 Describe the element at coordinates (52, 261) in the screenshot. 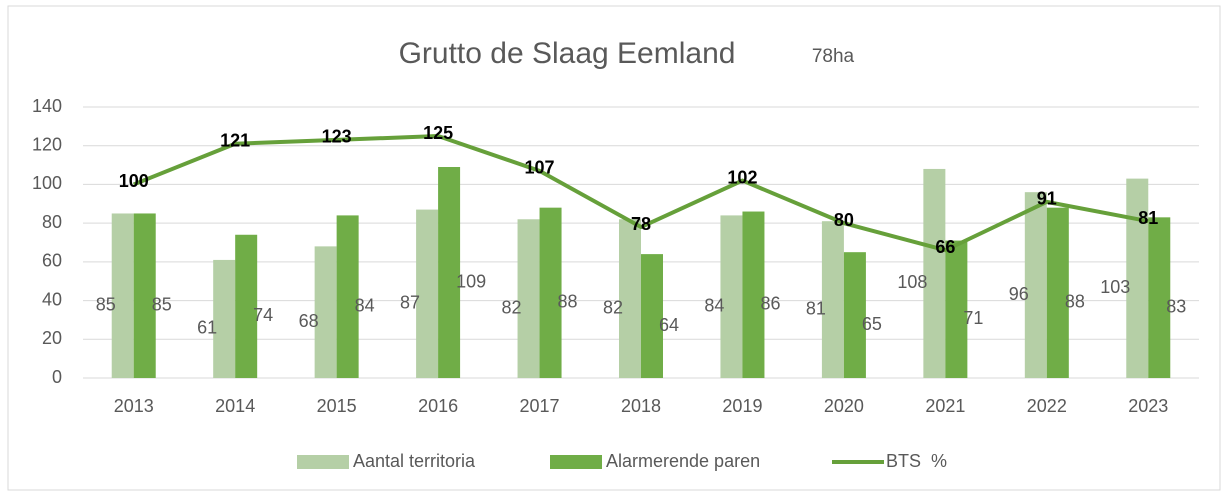

I see `y-tick-label: 60` at that location.